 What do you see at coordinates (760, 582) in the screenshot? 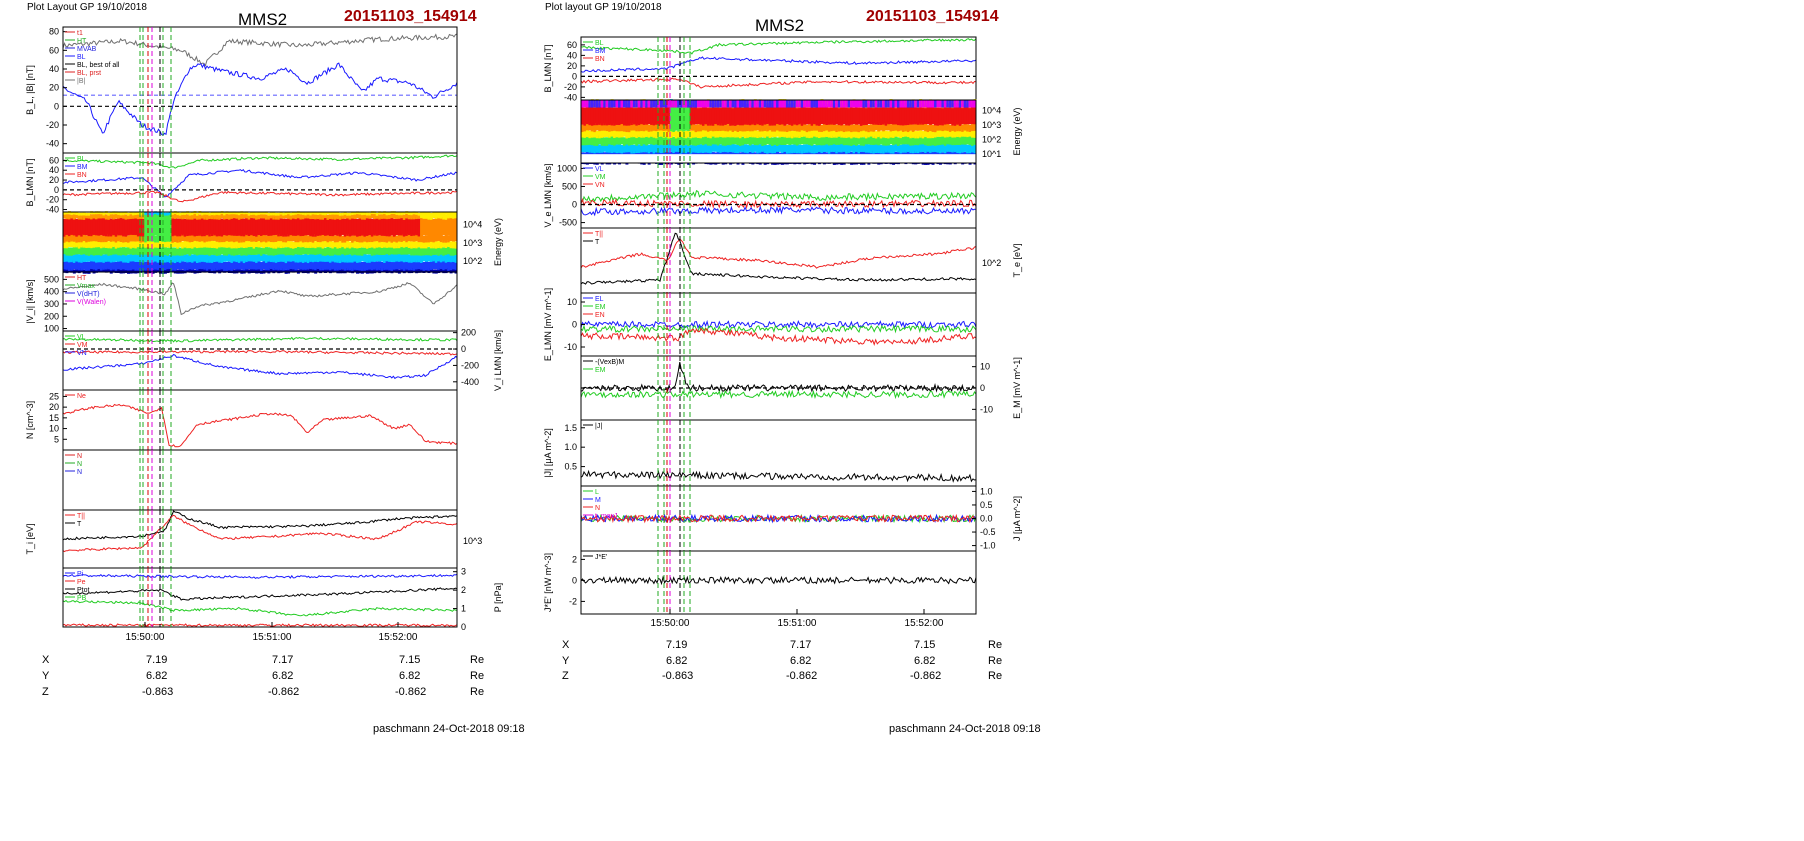
I see `panel-R9: 20-2J*E' [nW m^-3] J*E'` at bounding box center [760, 582].